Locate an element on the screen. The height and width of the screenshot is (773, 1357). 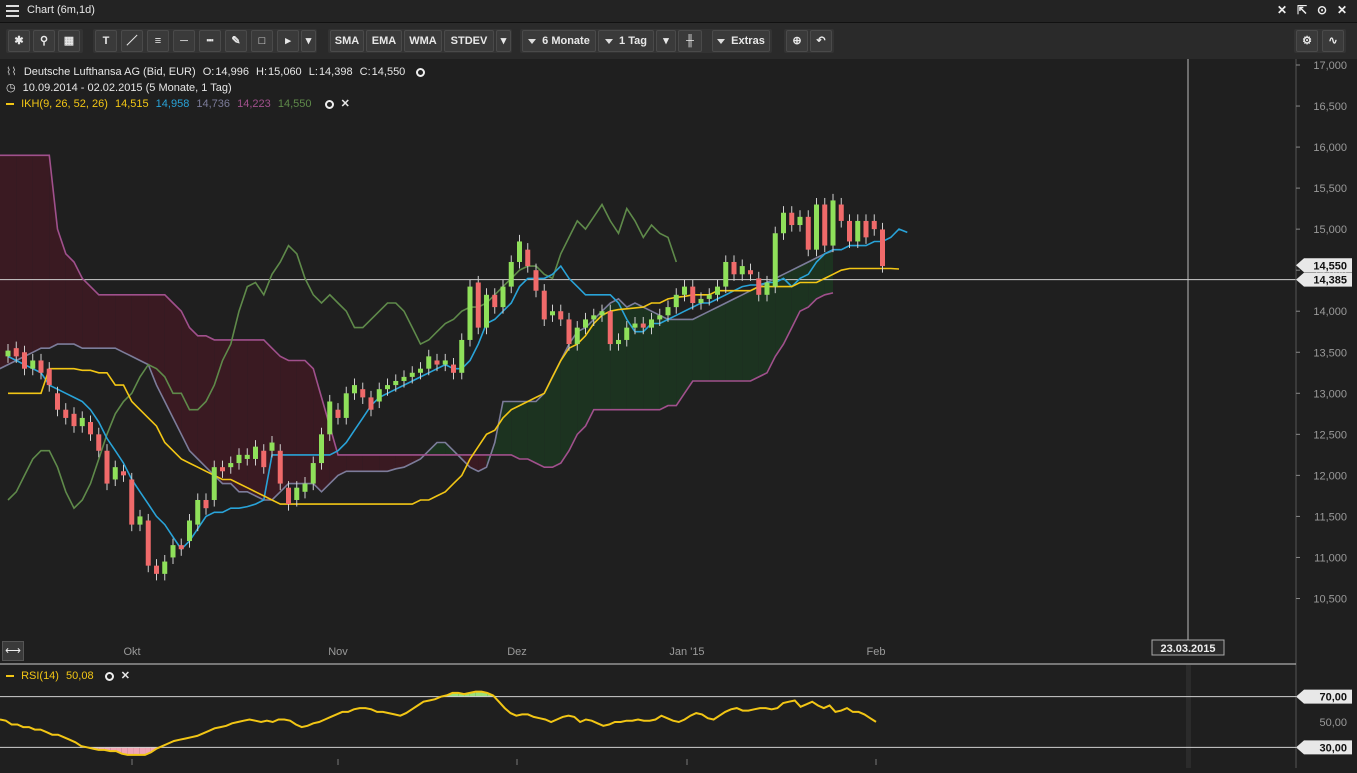
indicator-wave-icon: ∿ is located at coordinates (1333, 41).